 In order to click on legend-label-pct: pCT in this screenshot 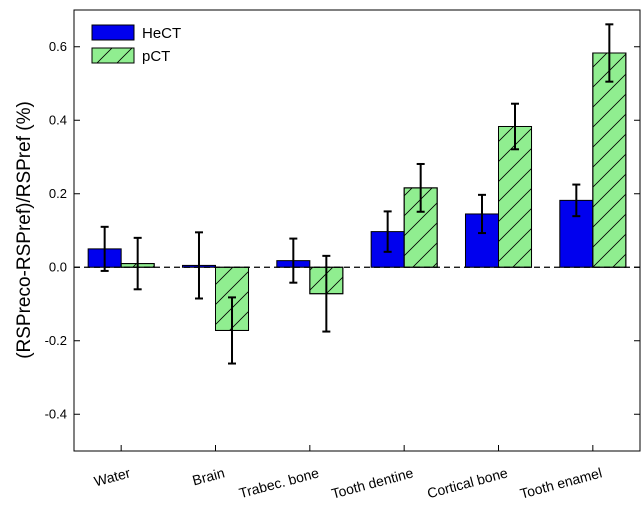, I will do `click(156, 56)`.